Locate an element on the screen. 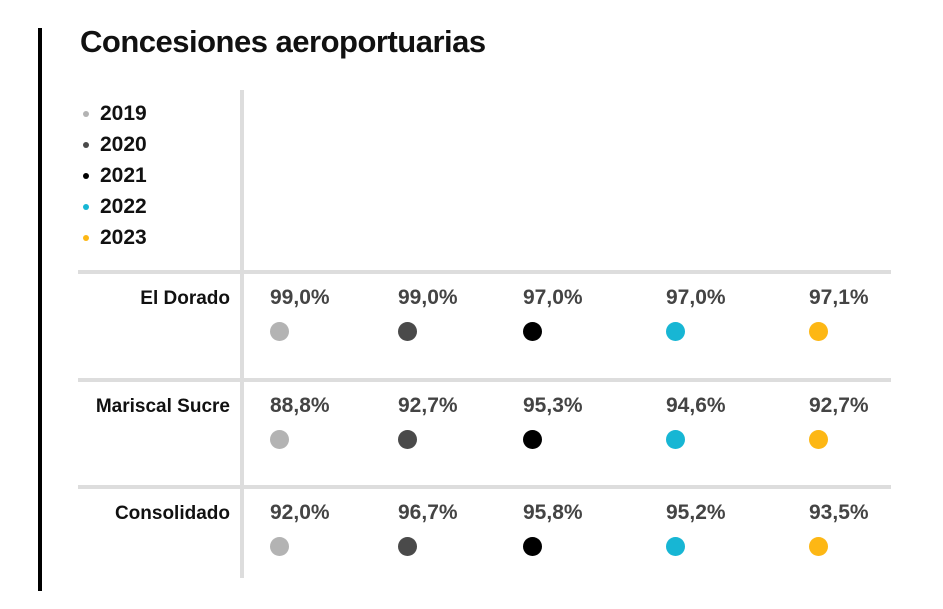 This screenshot has height=609, width=943. row-label: Mariscal Sucre is located at coordinates (162, 406).